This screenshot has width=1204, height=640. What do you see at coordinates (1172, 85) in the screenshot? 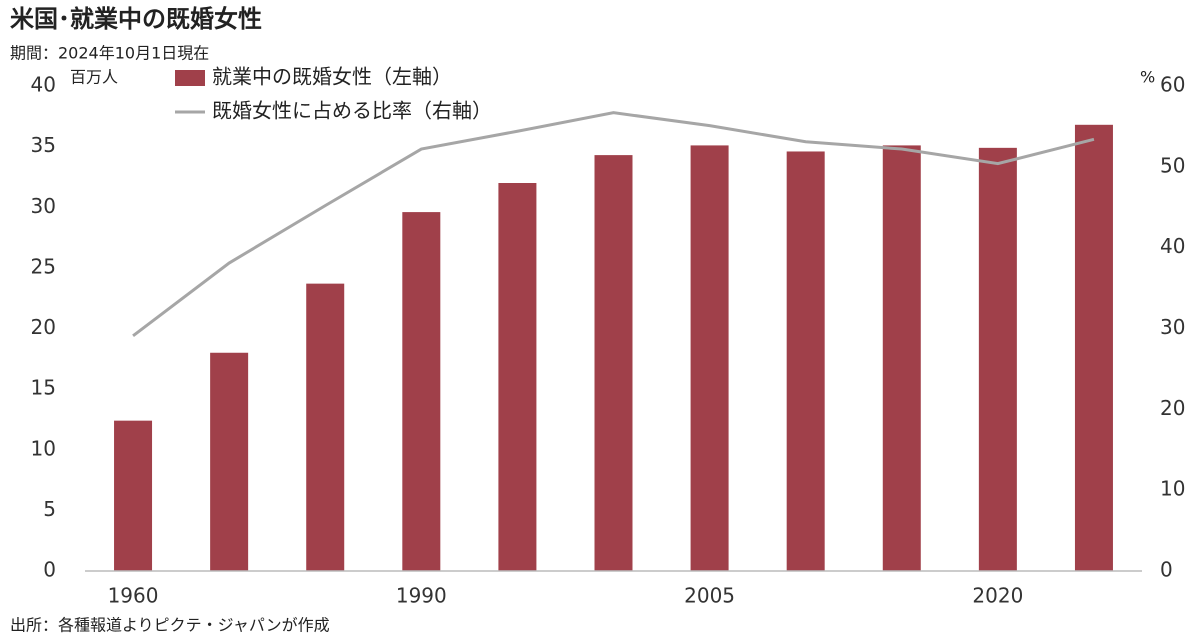
I see `y2-tick-label: 60` at bounding box center [1172, 85].